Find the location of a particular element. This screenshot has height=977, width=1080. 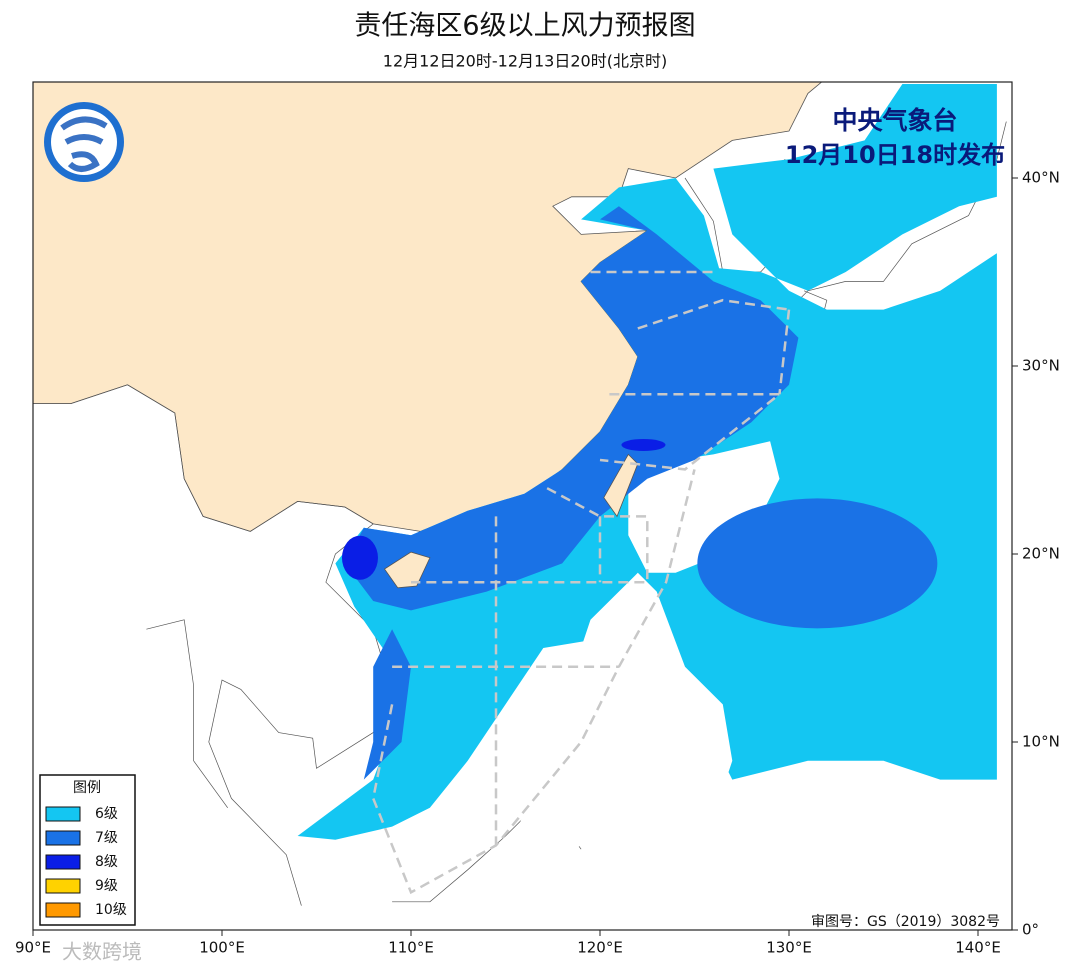

legend-box is located at coordinates (87, 850).